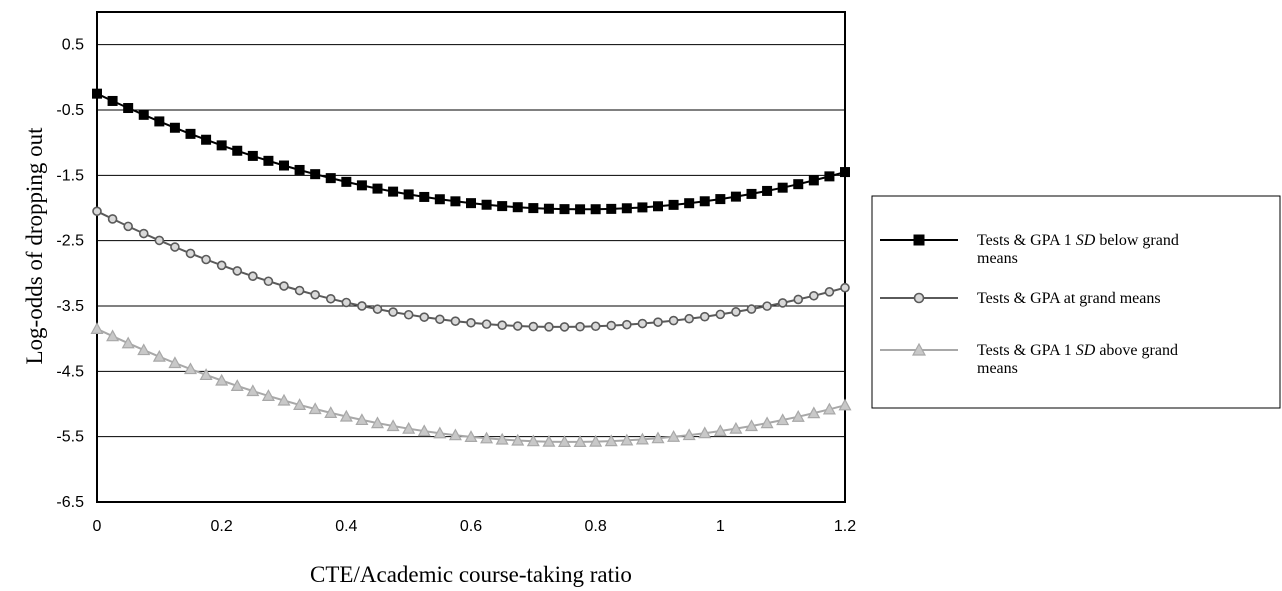  What do you see at coordinates (1078, 240) in the screenshot?
I see `legend-label: Tests & GPA 1 SD below grand` at bounding box center [1078, 240].